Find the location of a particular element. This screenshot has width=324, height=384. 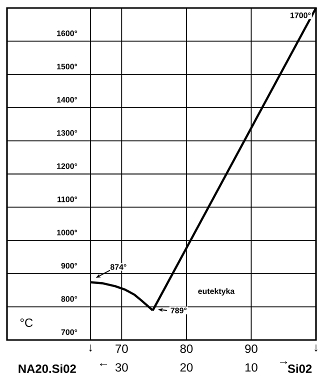

x-tick-label: 80 is located at coordinates (186, 348).